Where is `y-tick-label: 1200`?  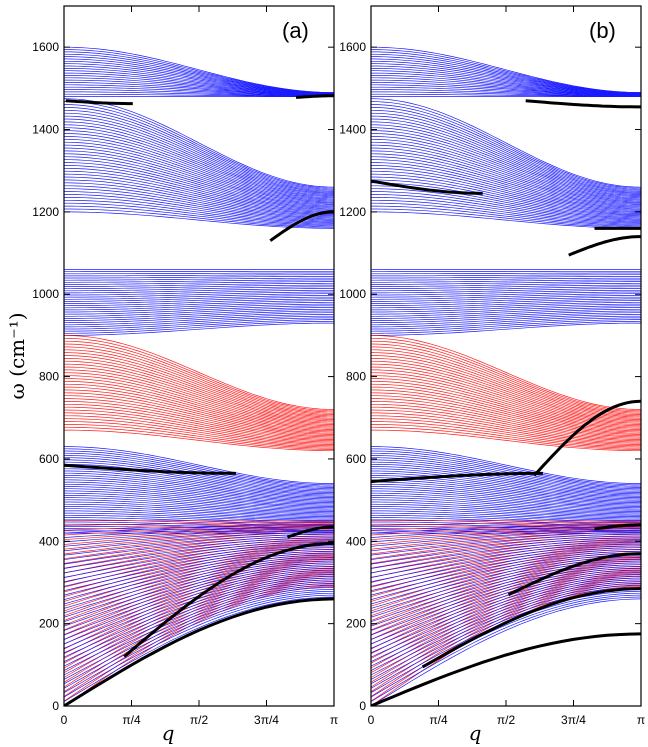
y-tick-label: 1200 is located at coordinates (45, 212).